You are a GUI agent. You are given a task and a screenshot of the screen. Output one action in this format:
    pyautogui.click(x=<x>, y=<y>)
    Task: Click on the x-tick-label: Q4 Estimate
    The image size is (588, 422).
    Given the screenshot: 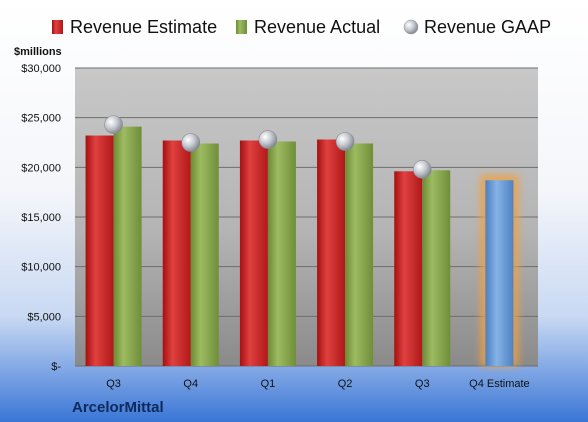 What is the action you would take?
    pyautogui.click(x=499, y=384)
    